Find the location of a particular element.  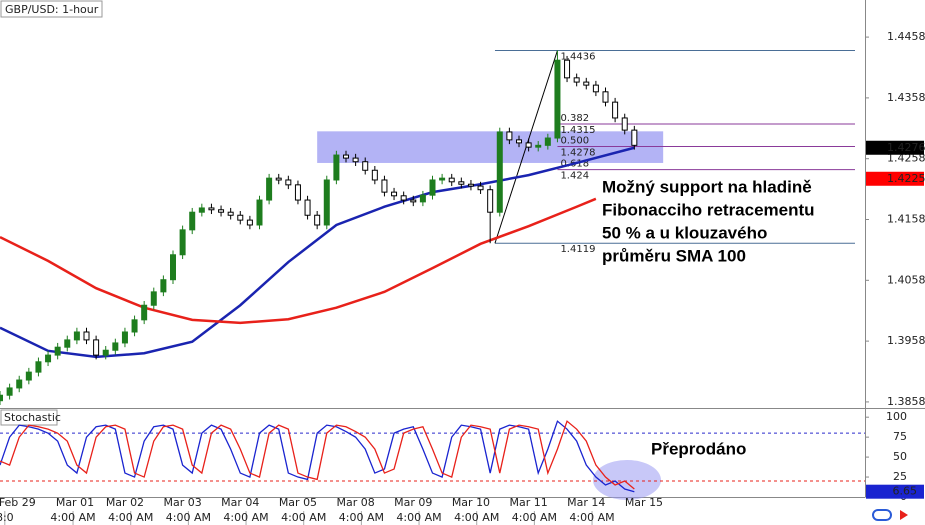

y-tick-label: 25 is located at coordinates (900, 476).